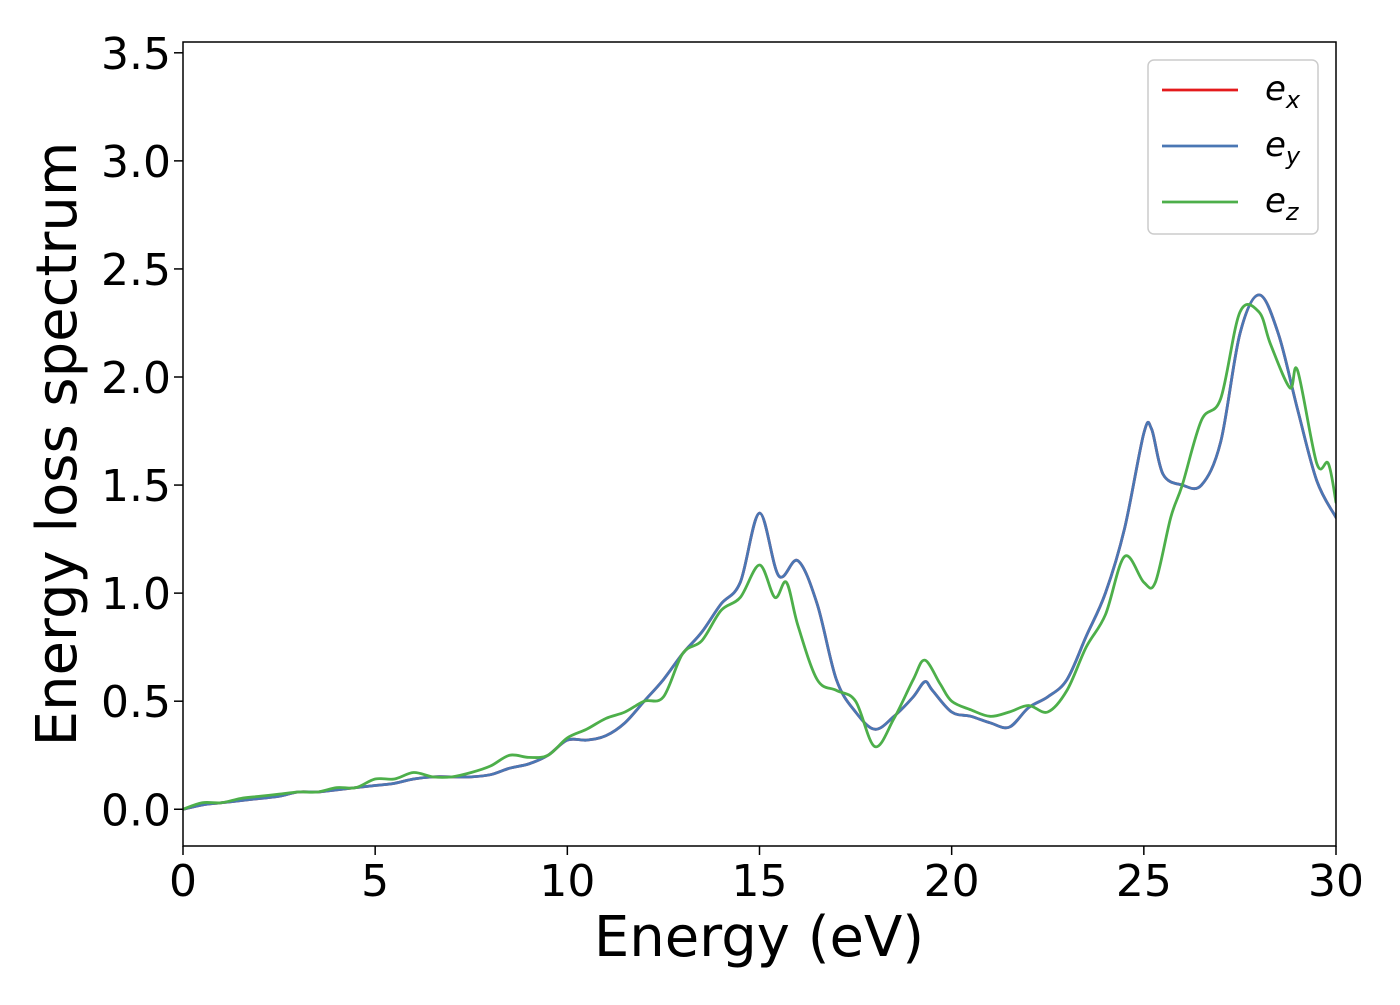 Image resolution: width=1400 pixels, height=1005 pixels. What do you see at coordinates (1293, 100) in the screenshot?
I see `legend-label-subscript: x` at bounding box center [1293, 100].